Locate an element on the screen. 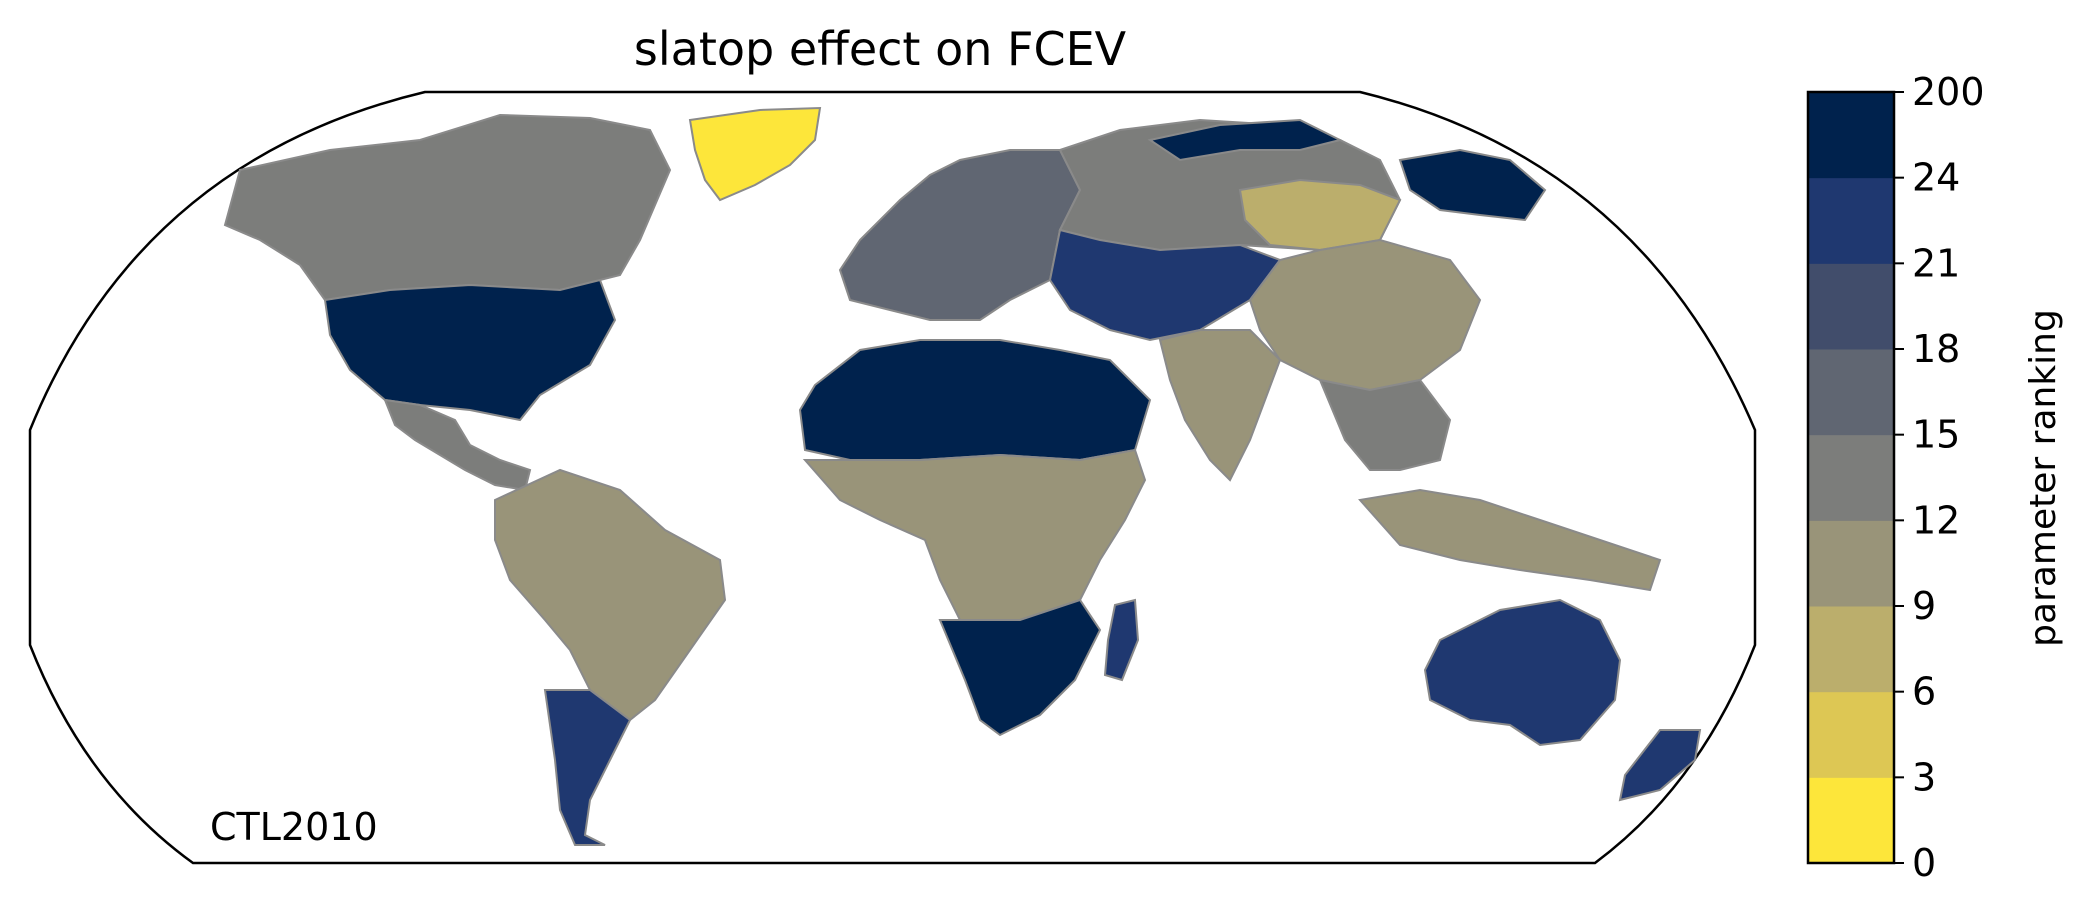  colorbar-tick-label: 21 is located at coordinates (1936, 263).